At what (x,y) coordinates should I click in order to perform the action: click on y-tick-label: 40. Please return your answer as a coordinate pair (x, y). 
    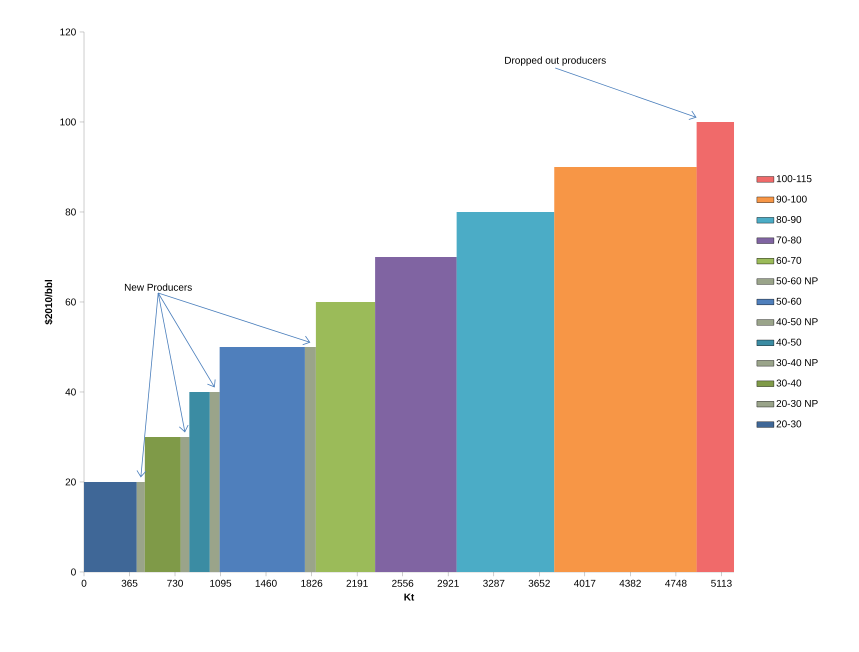
    Looking at the image, I should click on (70, 392).